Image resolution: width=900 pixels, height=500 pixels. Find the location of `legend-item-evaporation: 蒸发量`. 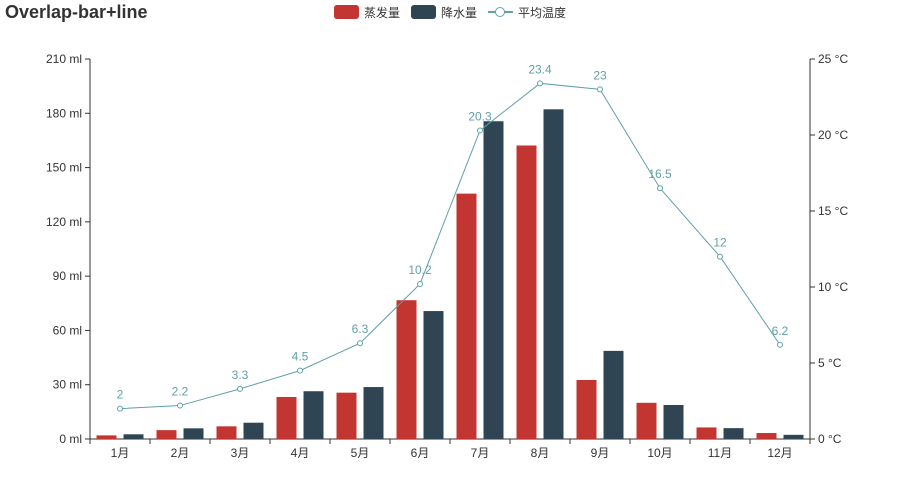

legend-item-evaporation: 蒸发量 is located at coordinates (367, 12).